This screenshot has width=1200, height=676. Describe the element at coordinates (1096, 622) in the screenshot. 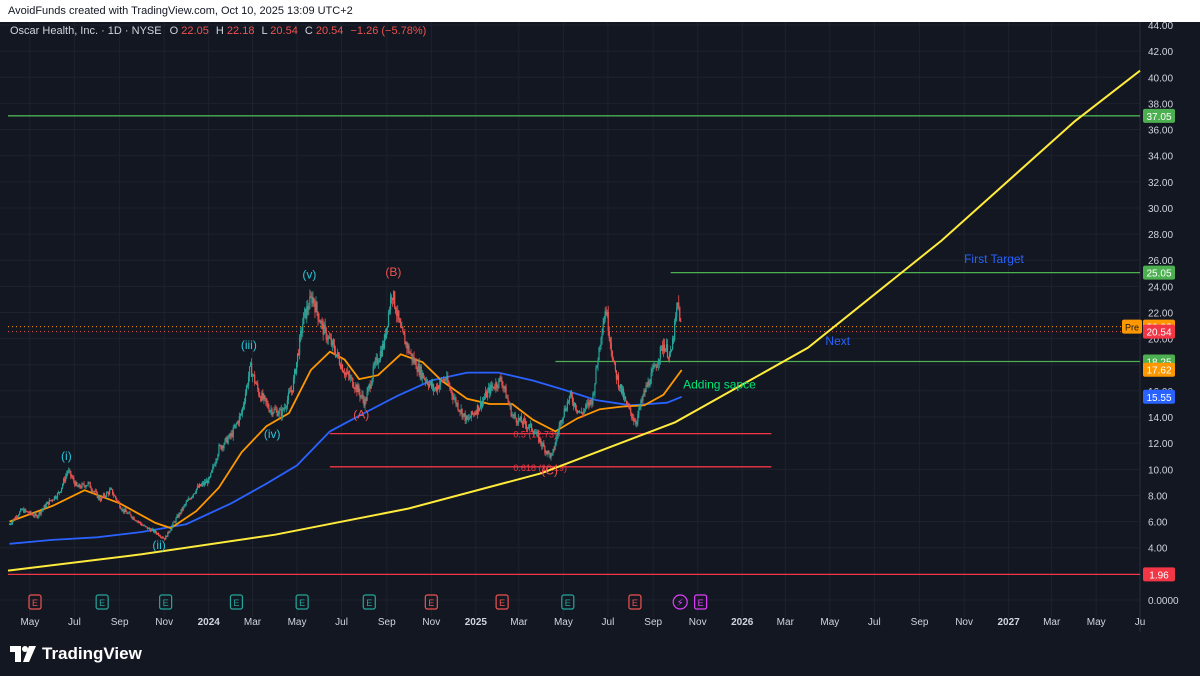

I see `x-tick-label: May` at that location.